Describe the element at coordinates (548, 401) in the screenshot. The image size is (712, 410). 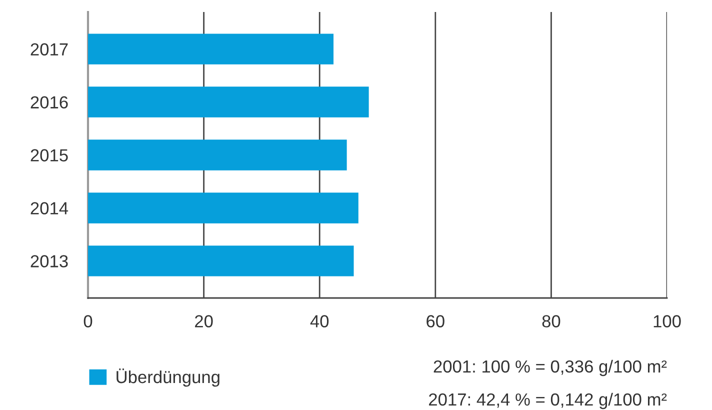
I see `text: 2017: 42,4 % = 0,142 g/100 m²` at that location.